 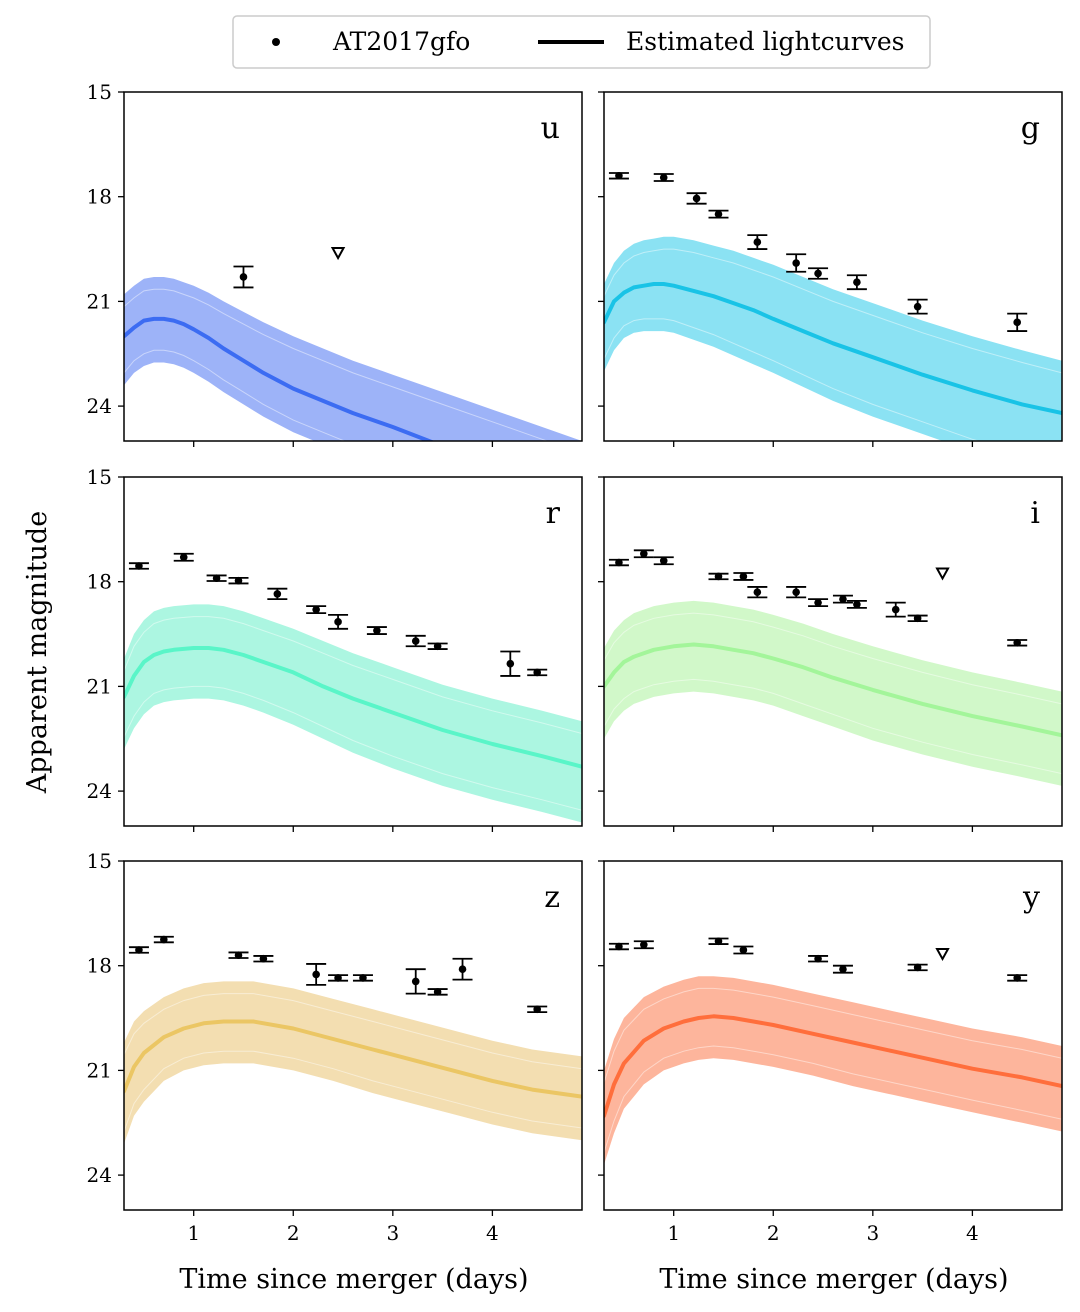 I want to click on panel-frame-y, so click(x=833, y=1035).